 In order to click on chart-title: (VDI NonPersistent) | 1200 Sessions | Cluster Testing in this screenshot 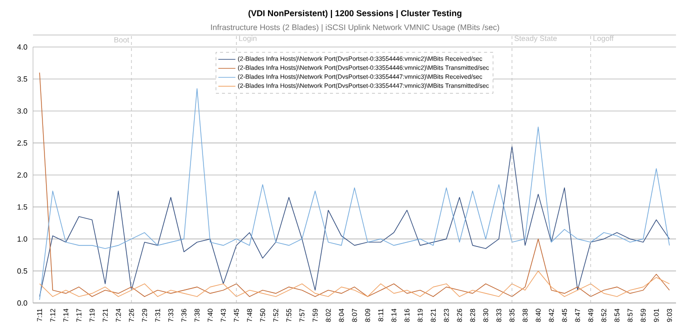, I will do `click(355, 14)`.